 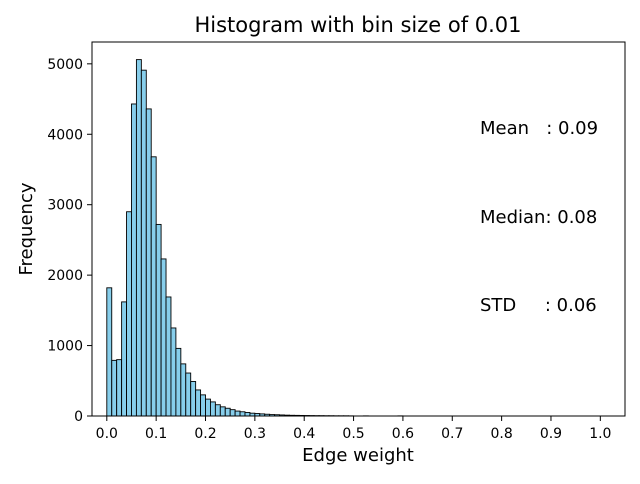 What do you see at coordinates (65, 65) in the screenshot?
I see `y-tick-label: 5000` at bounding box center [65, 65].